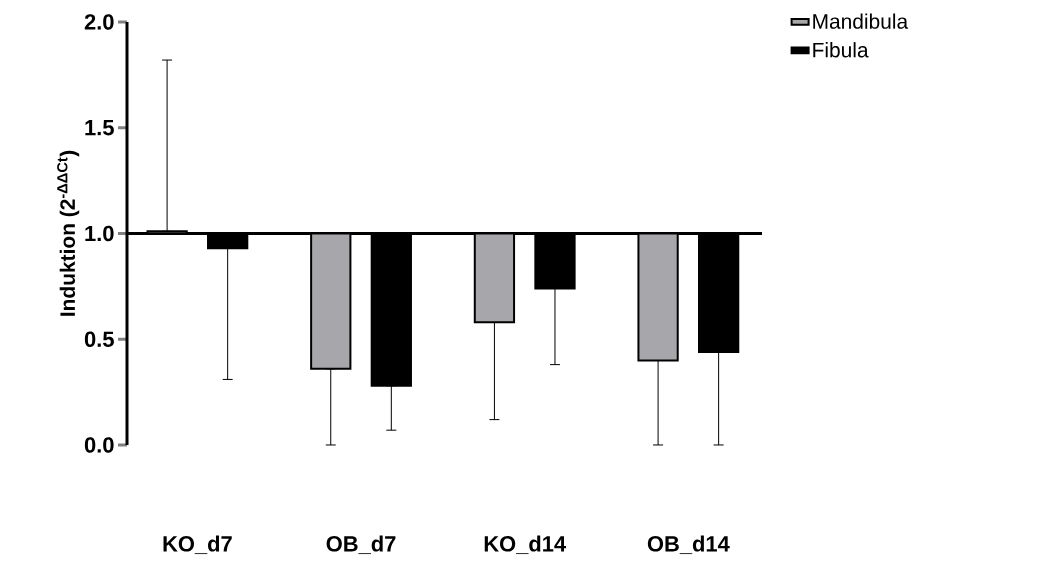 Image resolution: width=1046 pixels, height=577 pixels. What do you see at coordinates (197, 545) in the screenshot?
I see `x-tick-label: KO_d7` at bounding box center [197, 545].